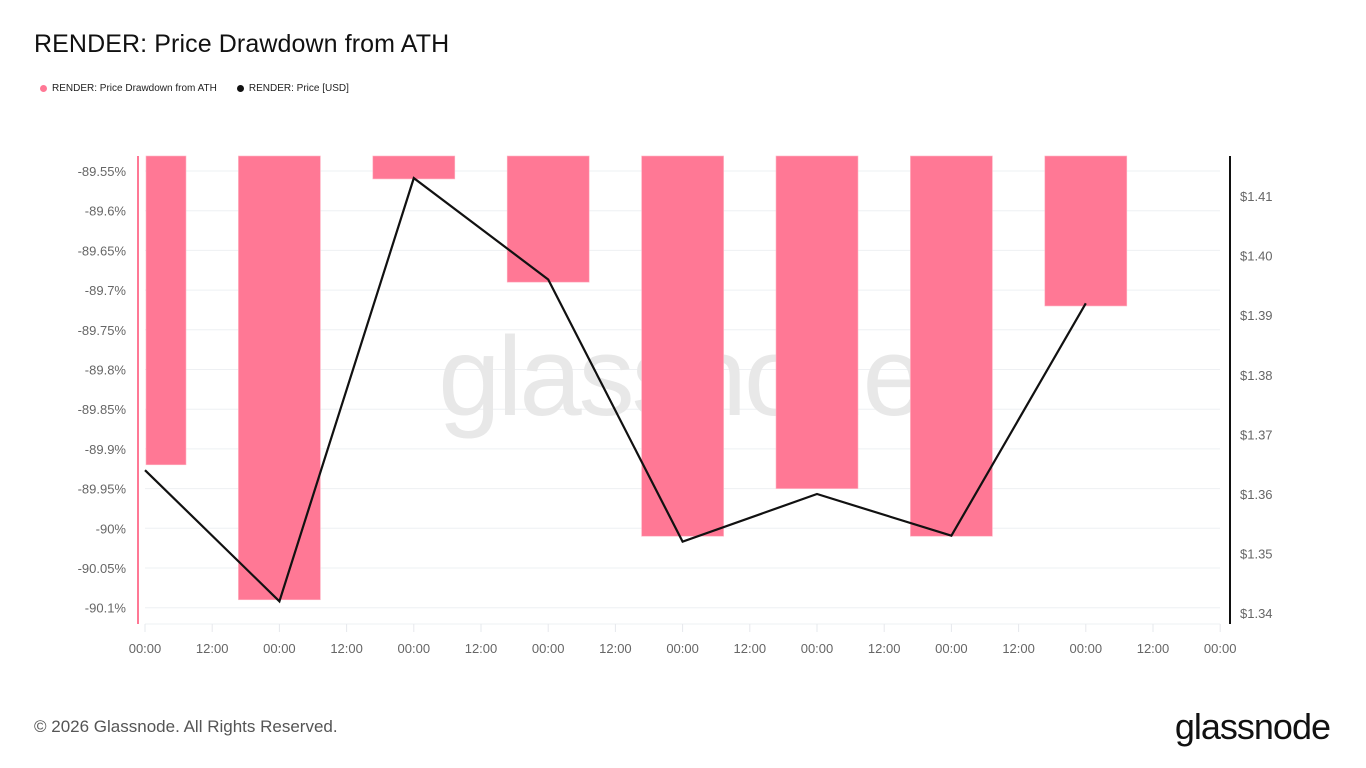  What do you see at coordinates (186, 726) in the screenshot?
I see `copyright-text: © 2026 Glassnode. All Rights Reserved.` at bounding box center [186, 726].